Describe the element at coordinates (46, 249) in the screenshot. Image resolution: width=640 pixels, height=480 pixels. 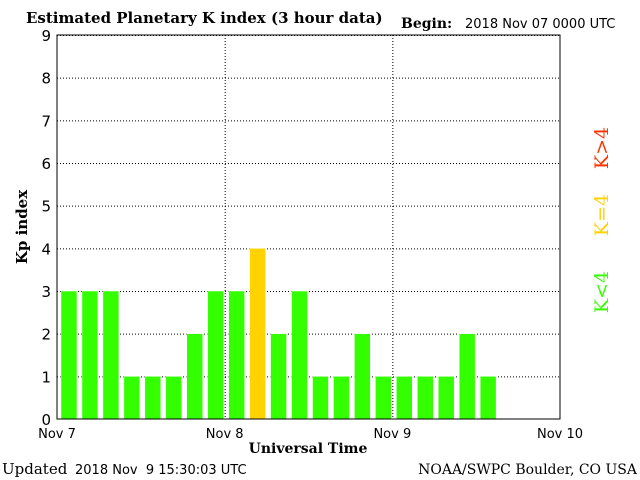
I see `y-tick-label: 4` at that location.